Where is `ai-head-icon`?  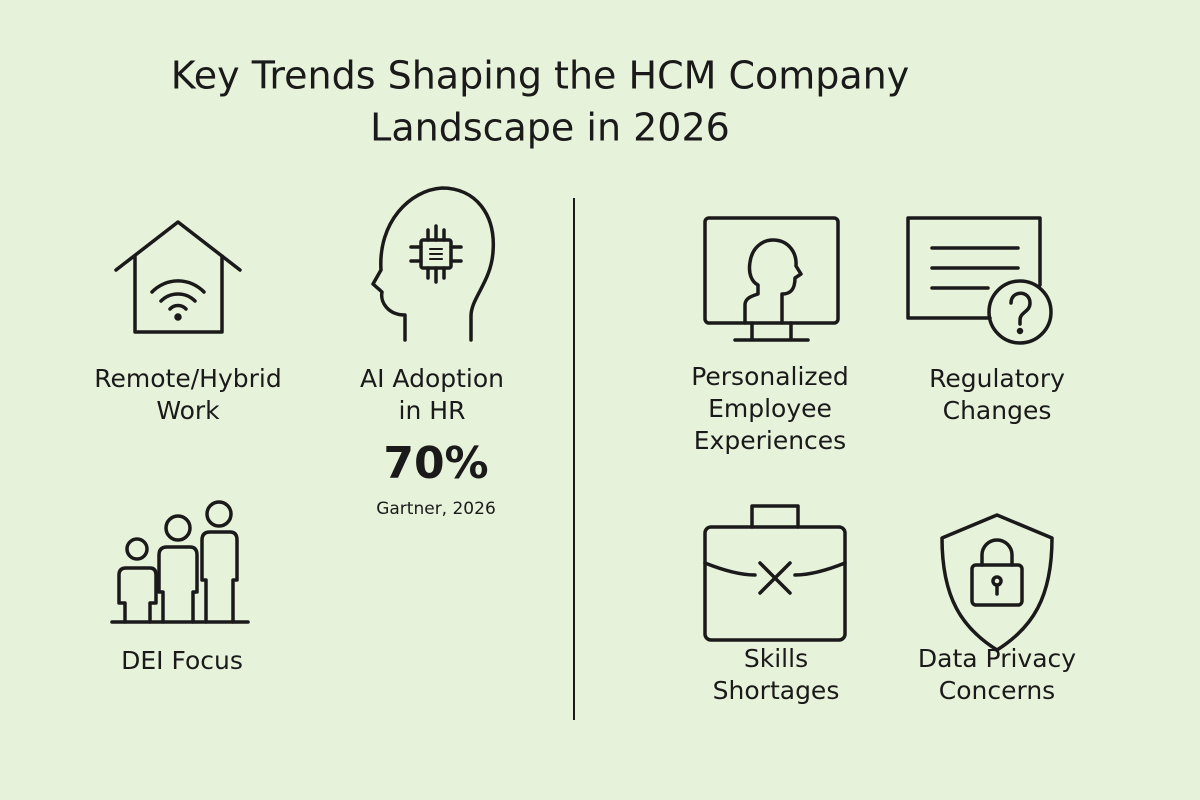 ai-head-icon is located at coordinates (433, 264).